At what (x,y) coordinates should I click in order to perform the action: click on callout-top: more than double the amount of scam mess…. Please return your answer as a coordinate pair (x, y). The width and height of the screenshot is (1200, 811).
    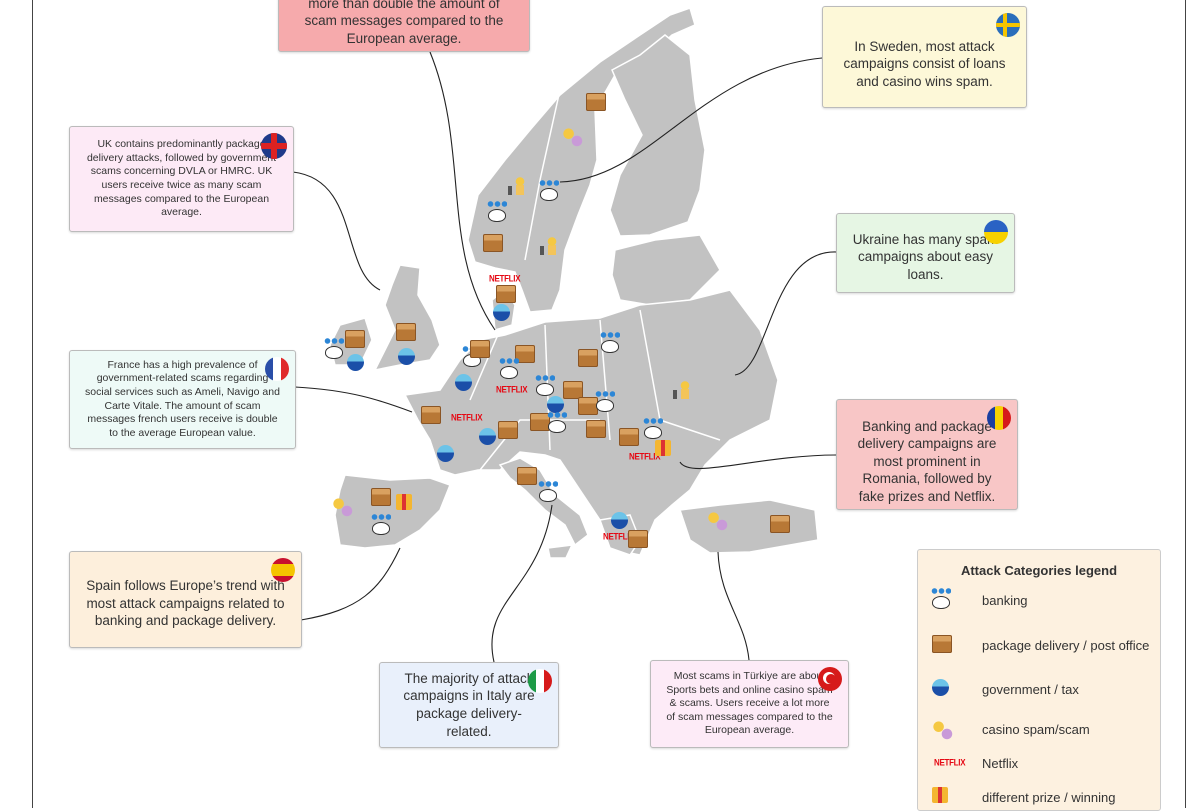
    Looking at the image, I should click on (404, 26).